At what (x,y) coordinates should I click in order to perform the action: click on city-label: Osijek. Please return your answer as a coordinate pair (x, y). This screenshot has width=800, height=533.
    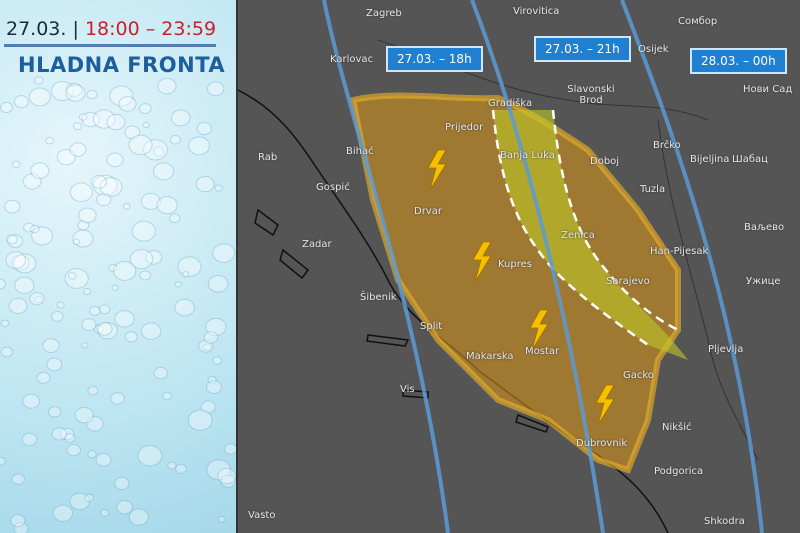
    Looking at the image, I should click on (653, 49).